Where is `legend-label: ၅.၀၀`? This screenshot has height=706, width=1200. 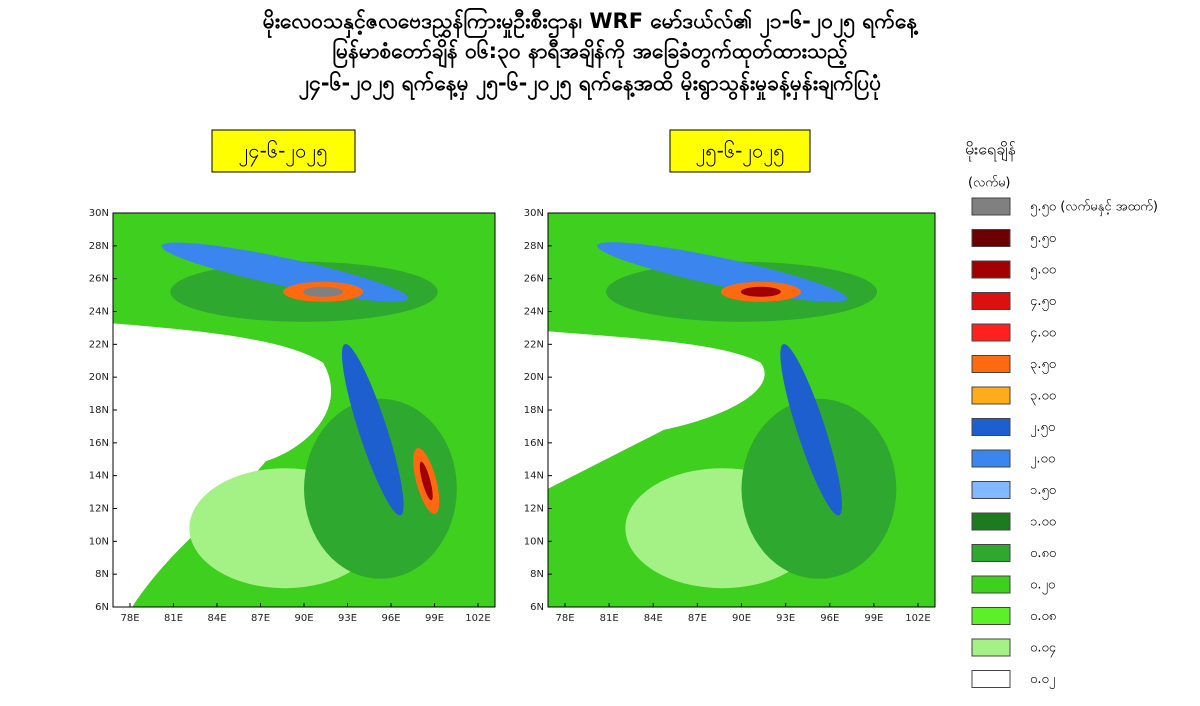
legend-label: ၅.၀၀ is located at coordinates (1043, 271).